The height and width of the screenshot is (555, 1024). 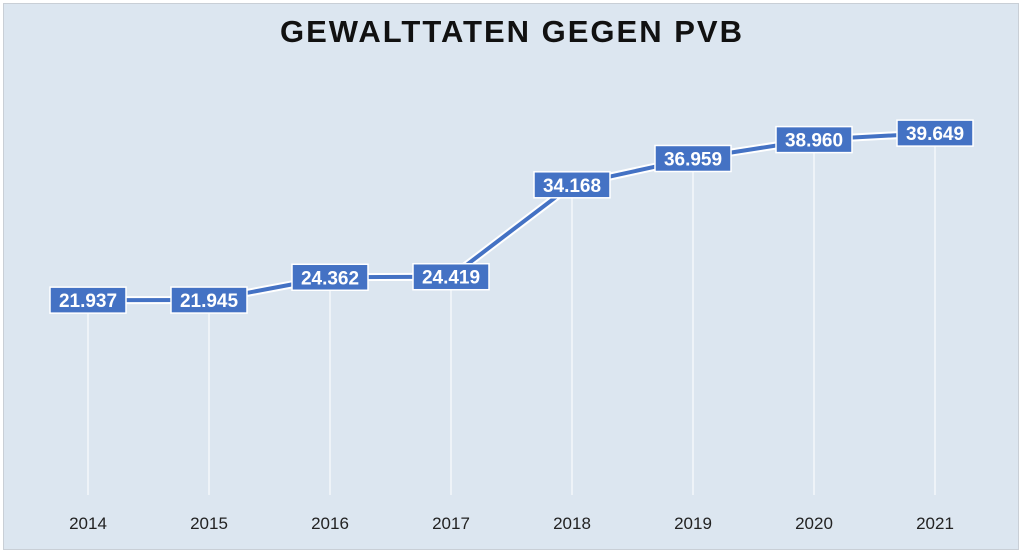 What do you see at coordinates (814, 523) in the screenshot?
I see `x-tick-label: 2020` at bounding box center [814, 523].